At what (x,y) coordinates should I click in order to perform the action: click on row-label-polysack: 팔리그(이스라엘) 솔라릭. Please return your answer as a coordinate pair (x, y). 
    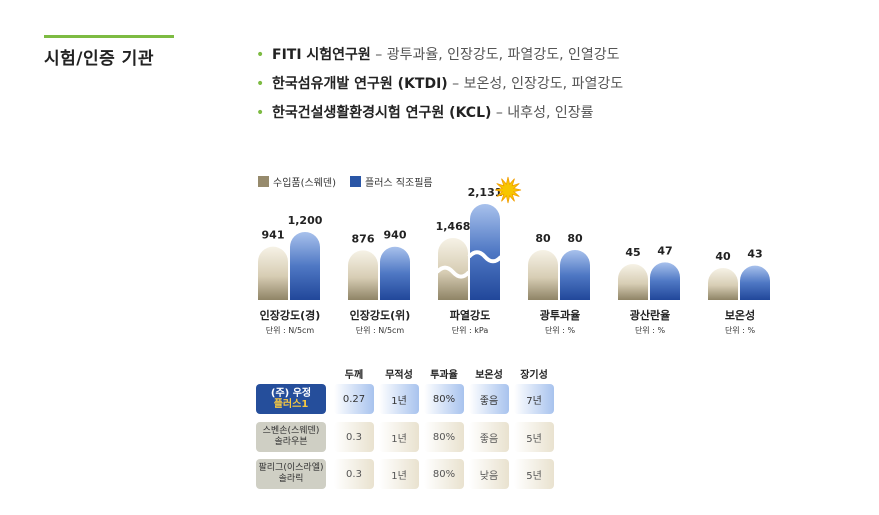
    Looking at the image, I should click on (291, 474).